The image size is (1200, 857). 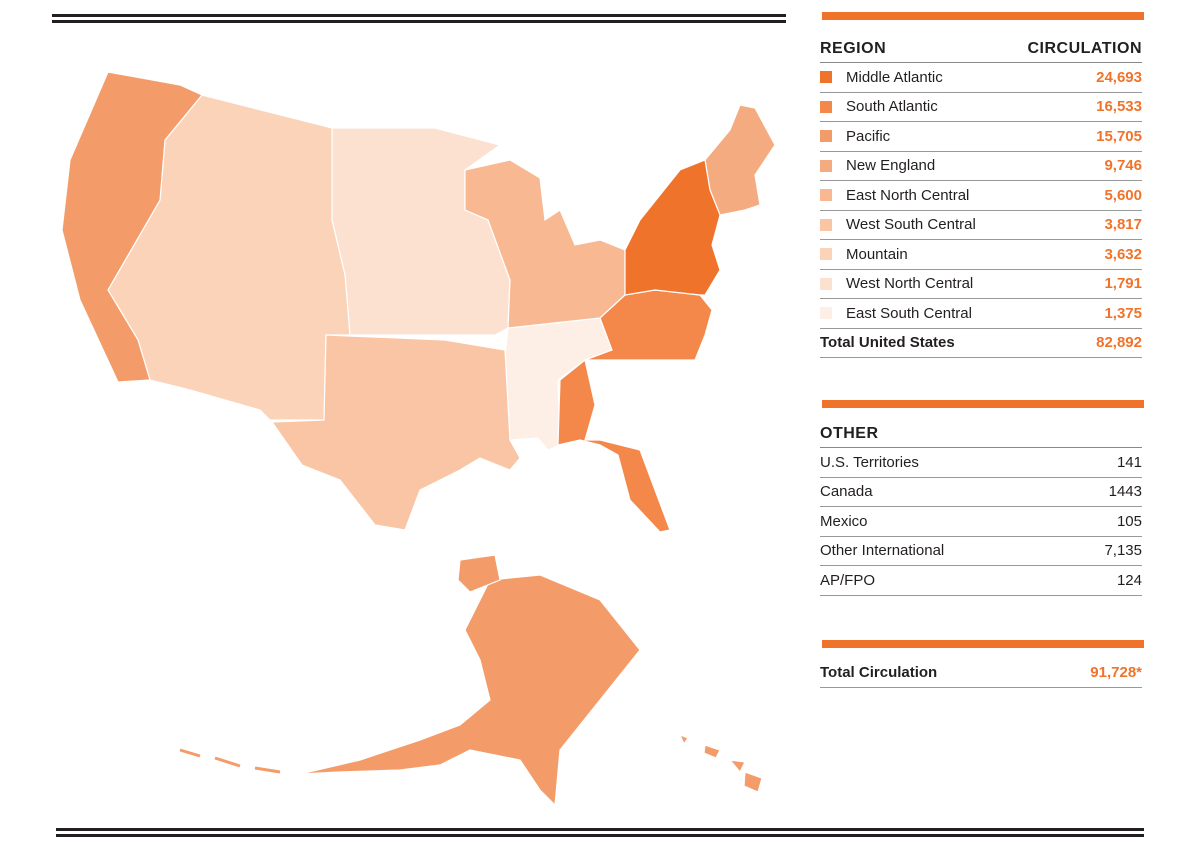 I want to click on region-row: Mountain 3,632, so click(x=981, y=255).